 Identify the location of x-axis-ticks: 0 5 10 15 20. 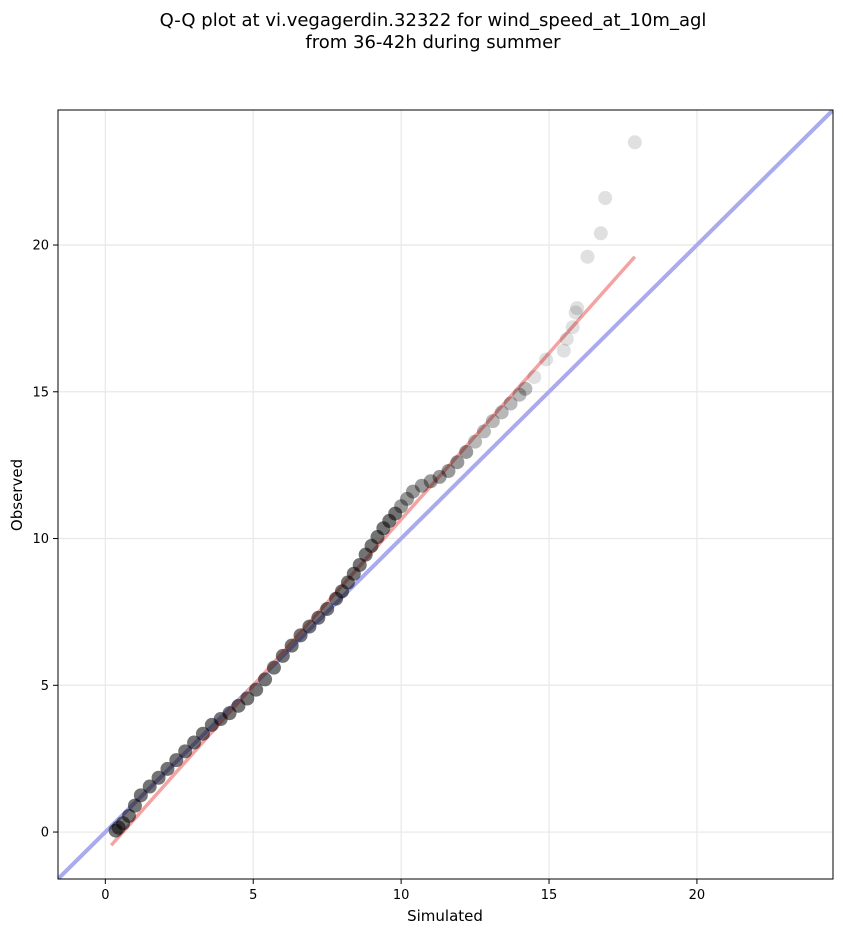
(403, 891).